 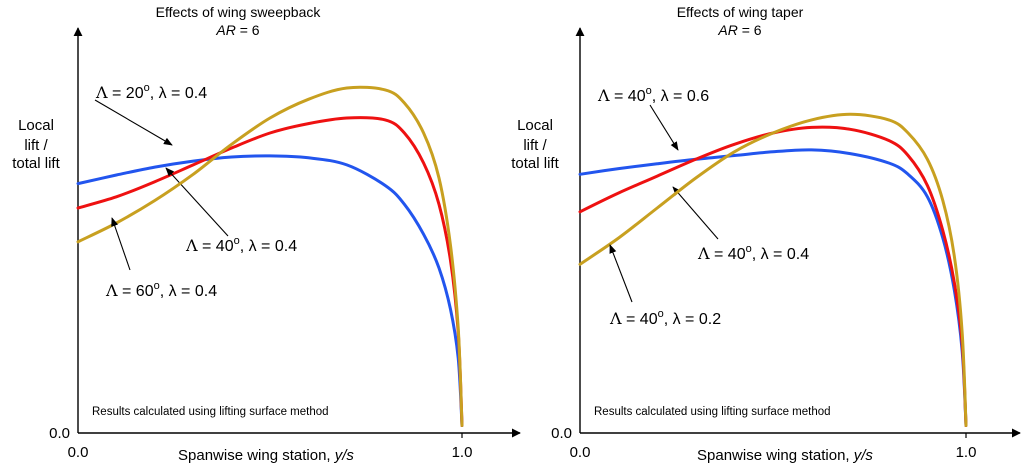 What do you see at coordinates (126, 93) in the screenshot?
I see `label-sweep-value: = 20` at bounding box center [126, 93].